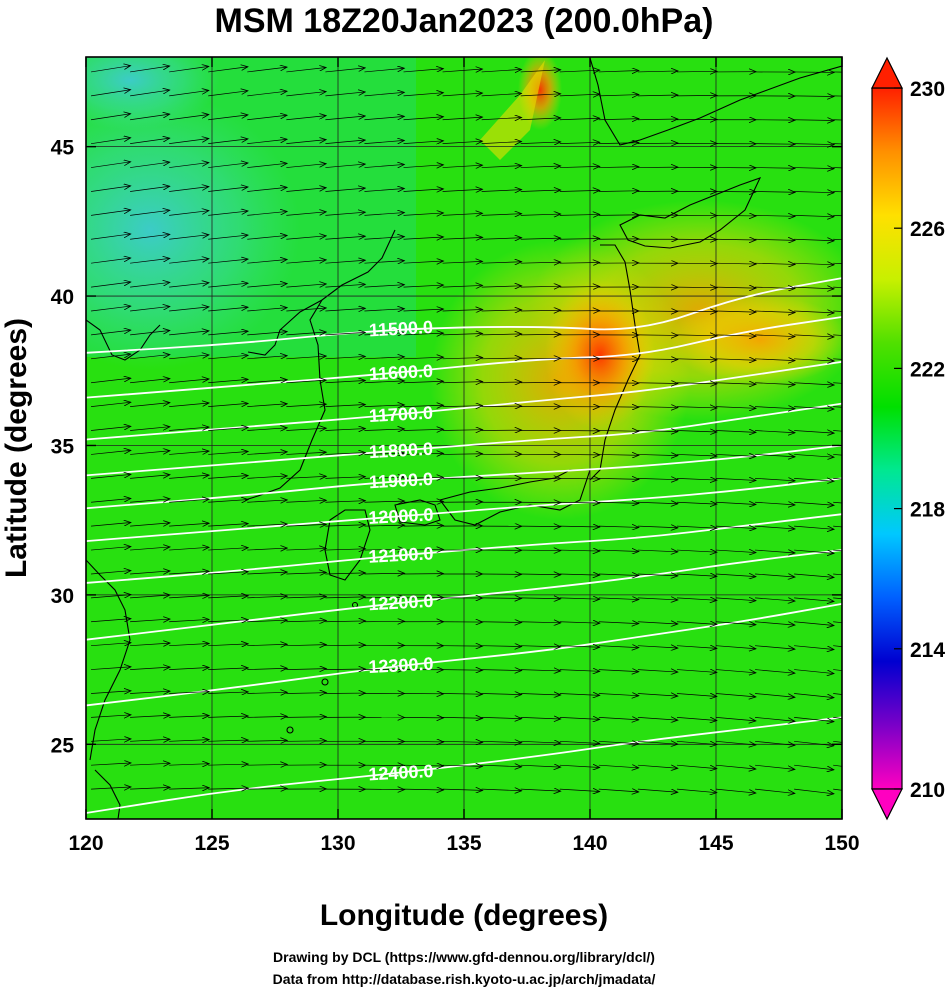 The height and width of the screenshot is (993, 950). I want to click on contour-line, so click(464, 439).